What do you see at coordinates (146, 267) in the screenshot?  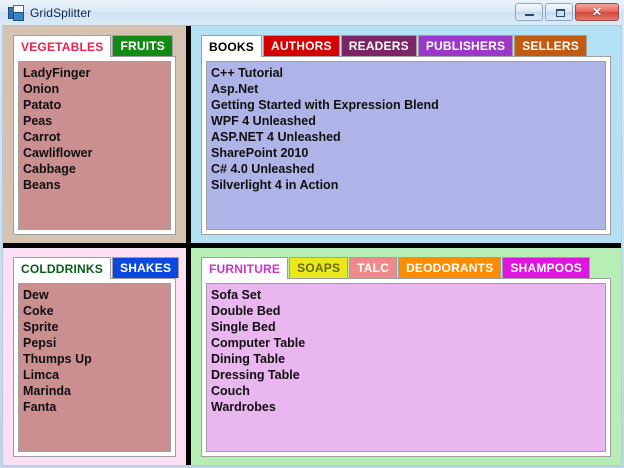 I see `tab-shakes: SHAKES` at bounding box center [146, 267].